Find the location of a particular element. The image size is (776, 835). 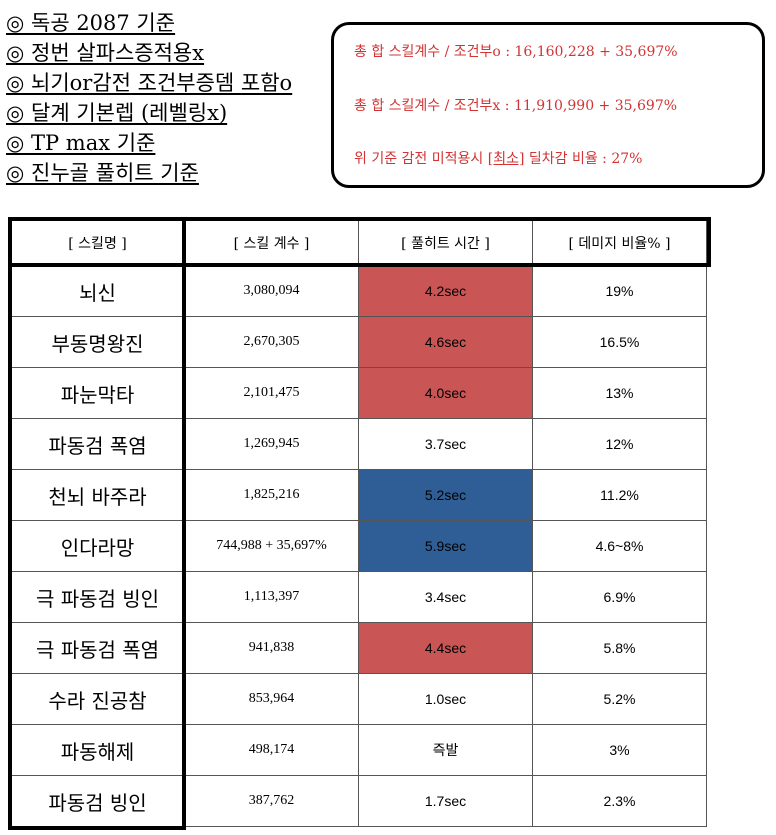

summary-reduction-min: [최소] is located at coordinates (506, 159).